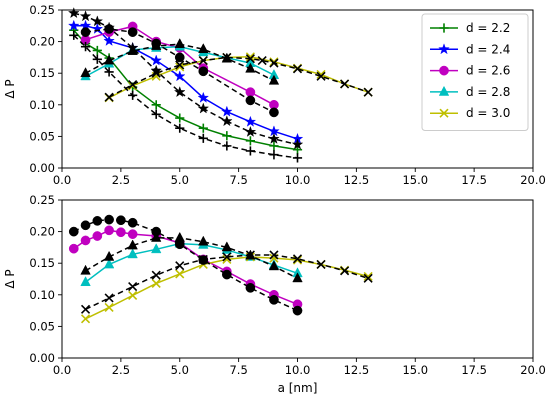 The image size is (550, 408). Describe the element at coordinates (42, 326) in the screenshot. I see `y-tick-label: 0.05` at that location.